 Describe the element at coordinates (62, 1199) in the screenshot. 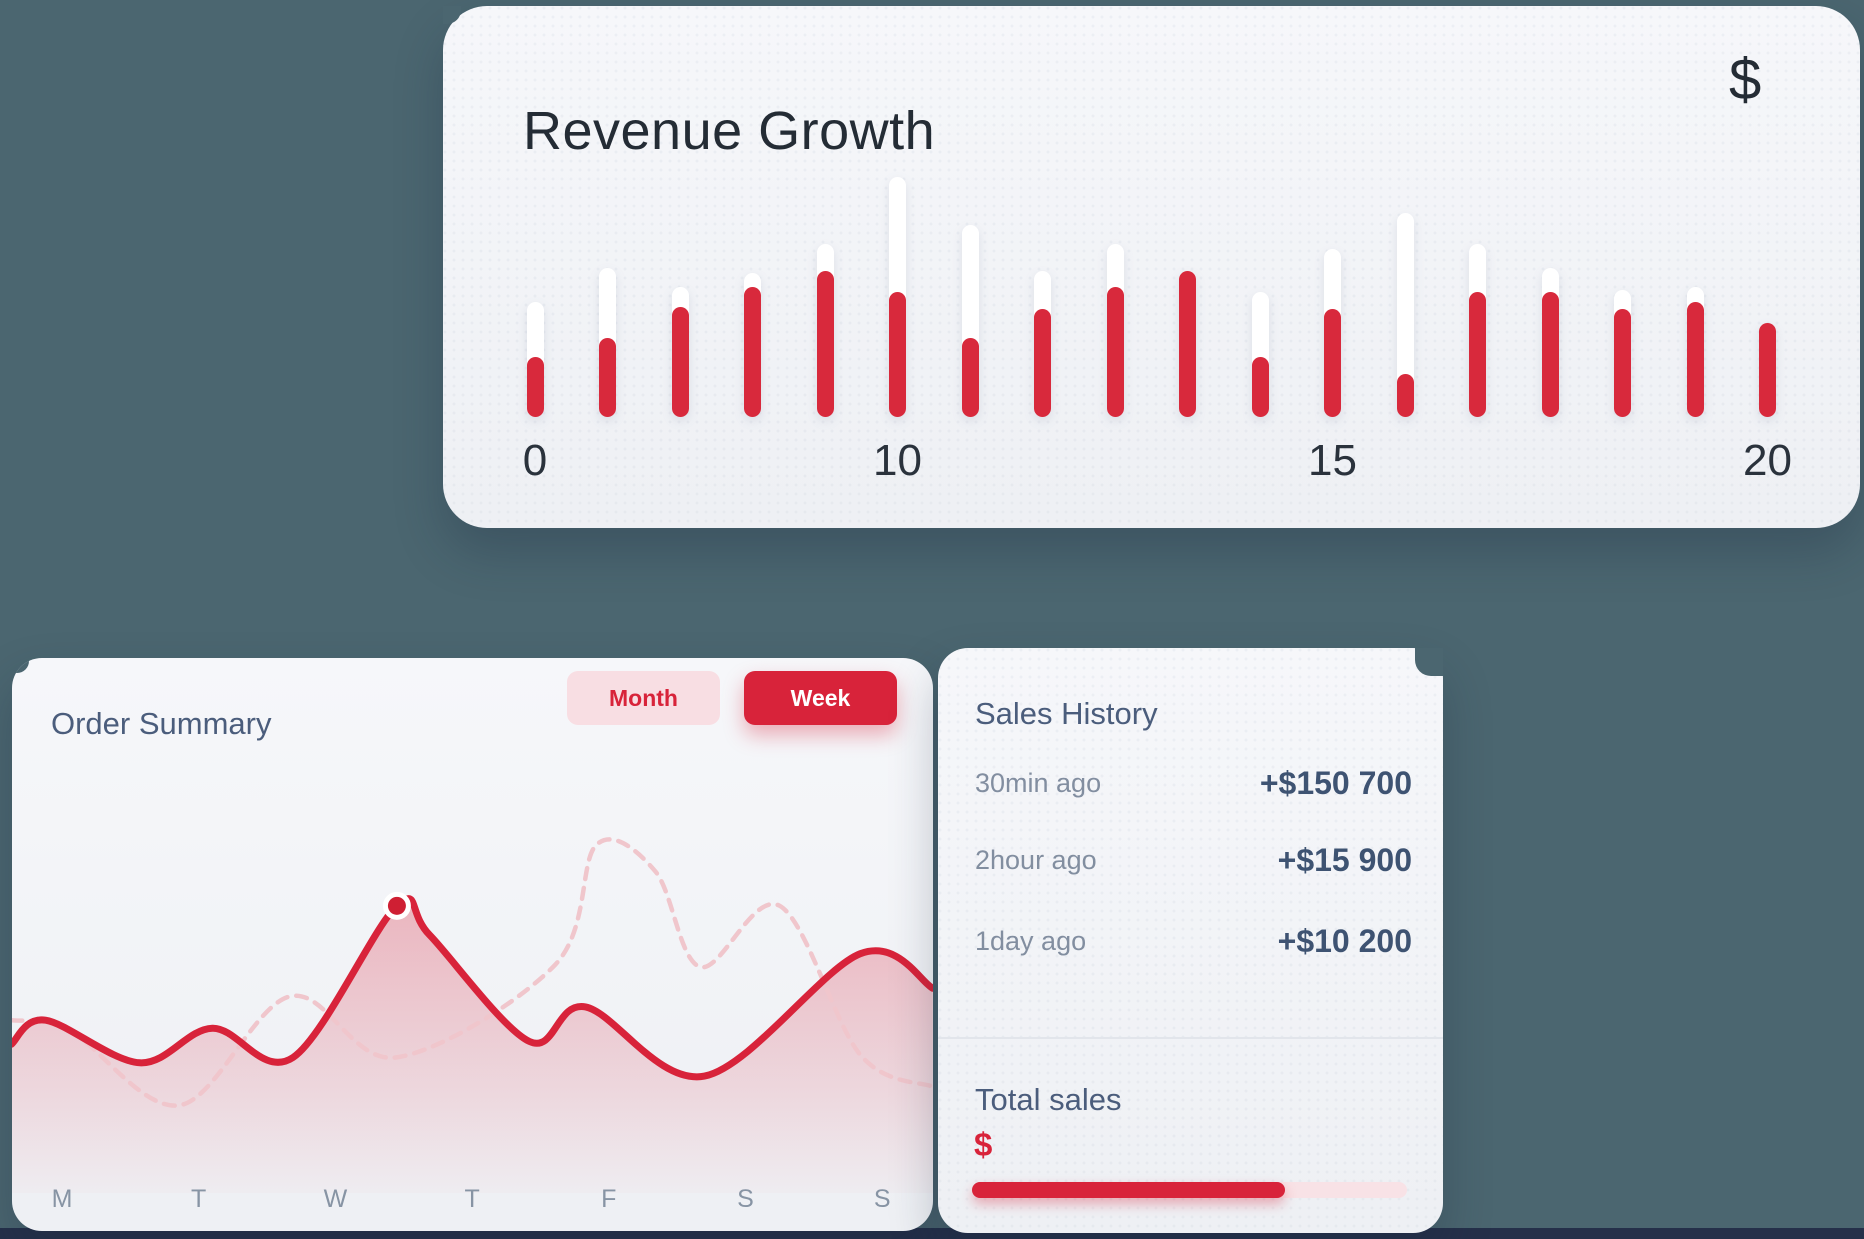

I see `weekday-label: M` at that location.